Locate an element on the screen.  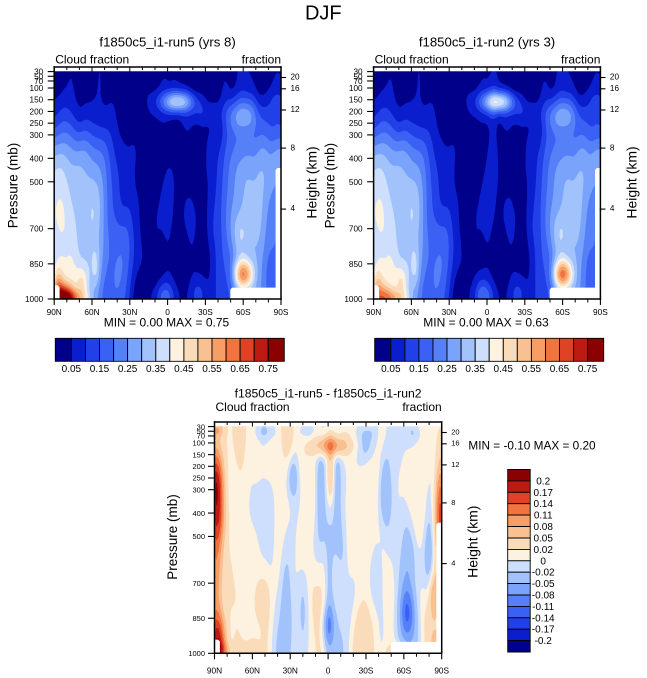
svg-text: -0.05 is located at coordinates (543, 584).